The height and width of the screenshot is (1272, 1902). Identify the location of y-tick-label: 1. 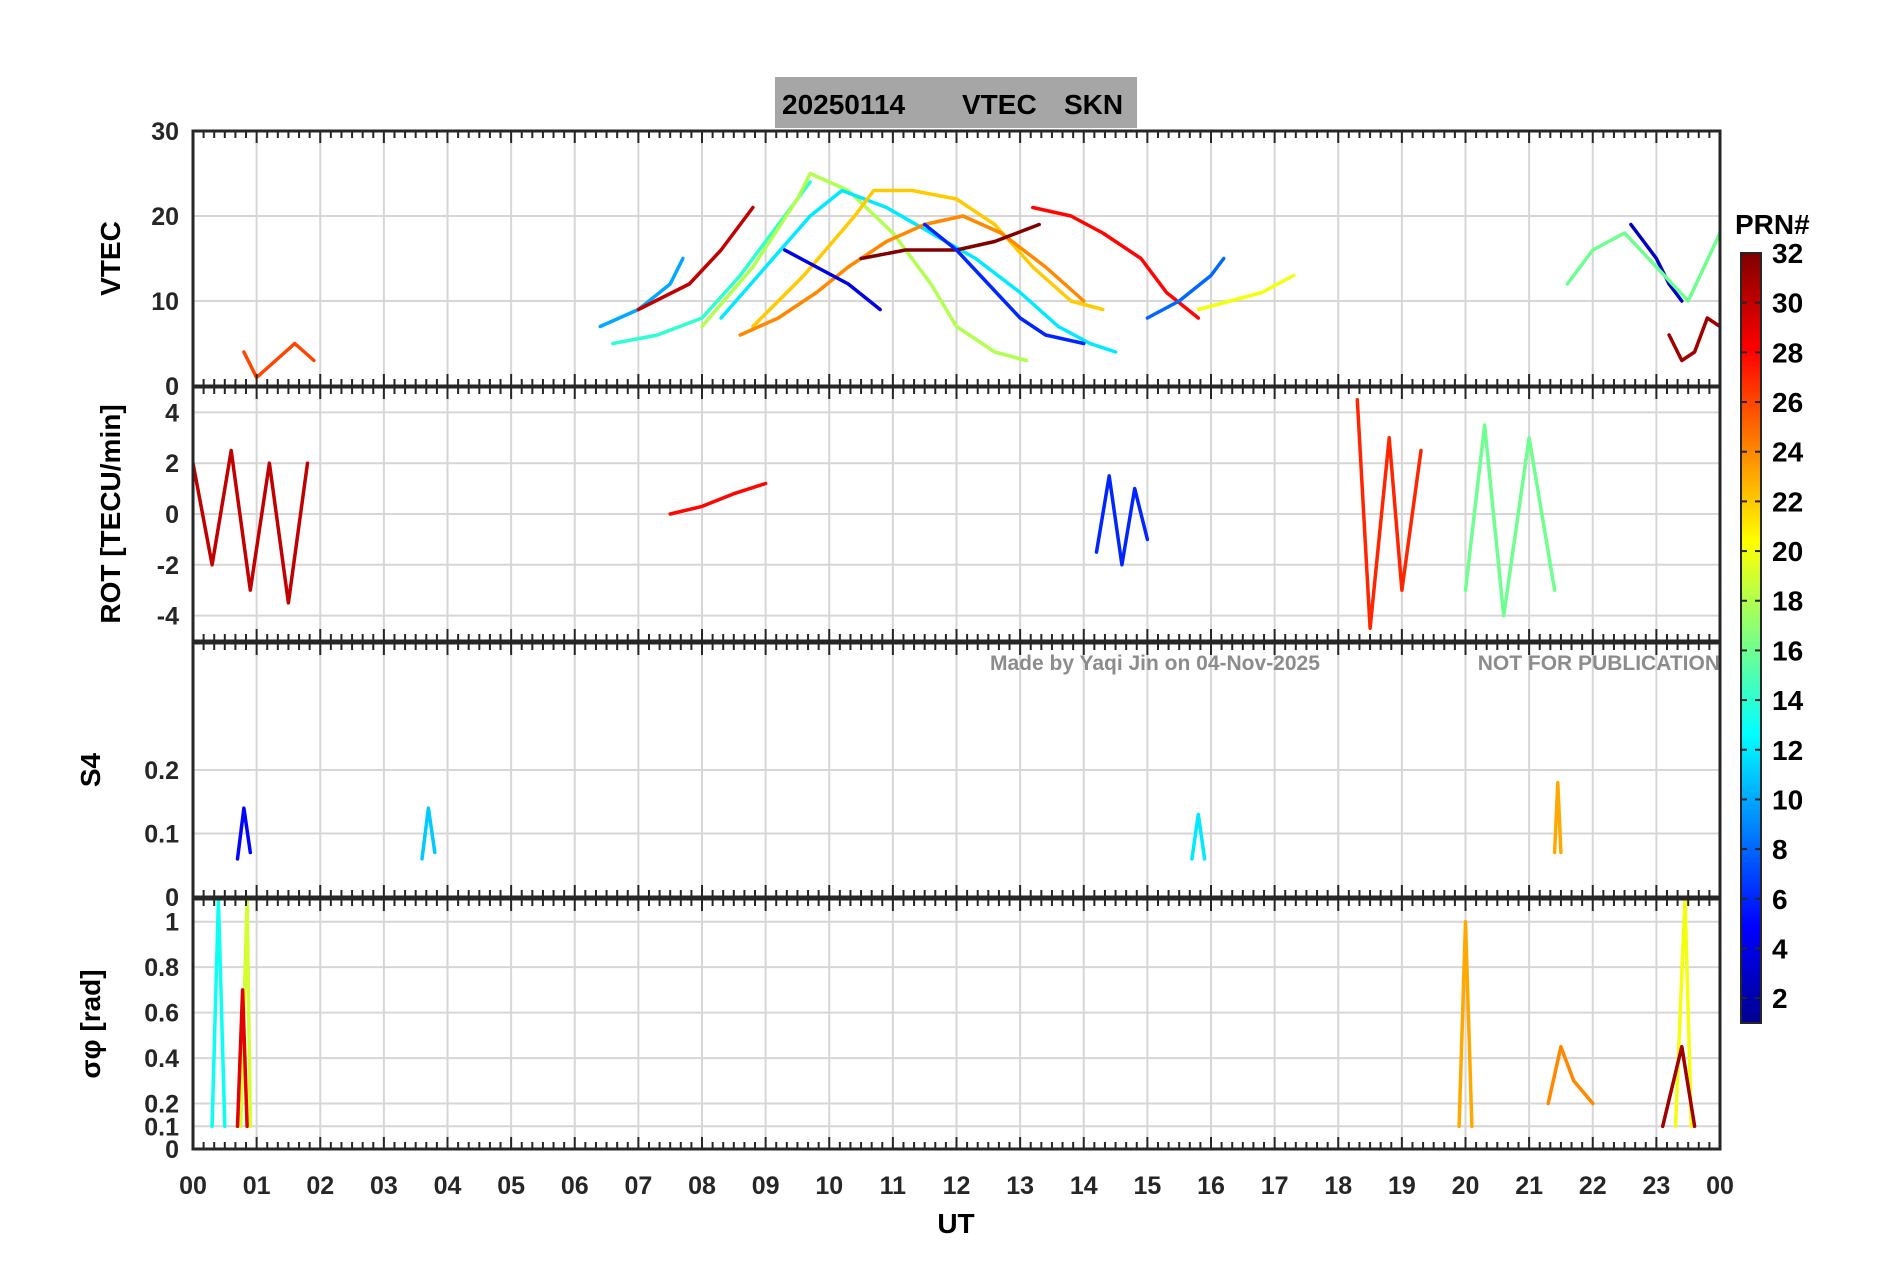
(172, 923).